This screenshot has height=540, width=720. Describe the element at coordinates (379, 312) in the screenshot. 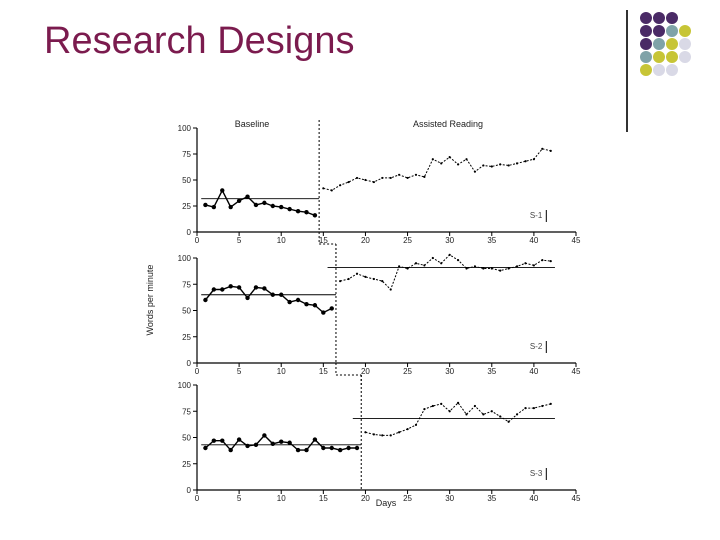

I see `chart-panel-s-2: 0 25 50 75 100 0 5 10 15 20 25 30 35 40 45 S-2` at that location.